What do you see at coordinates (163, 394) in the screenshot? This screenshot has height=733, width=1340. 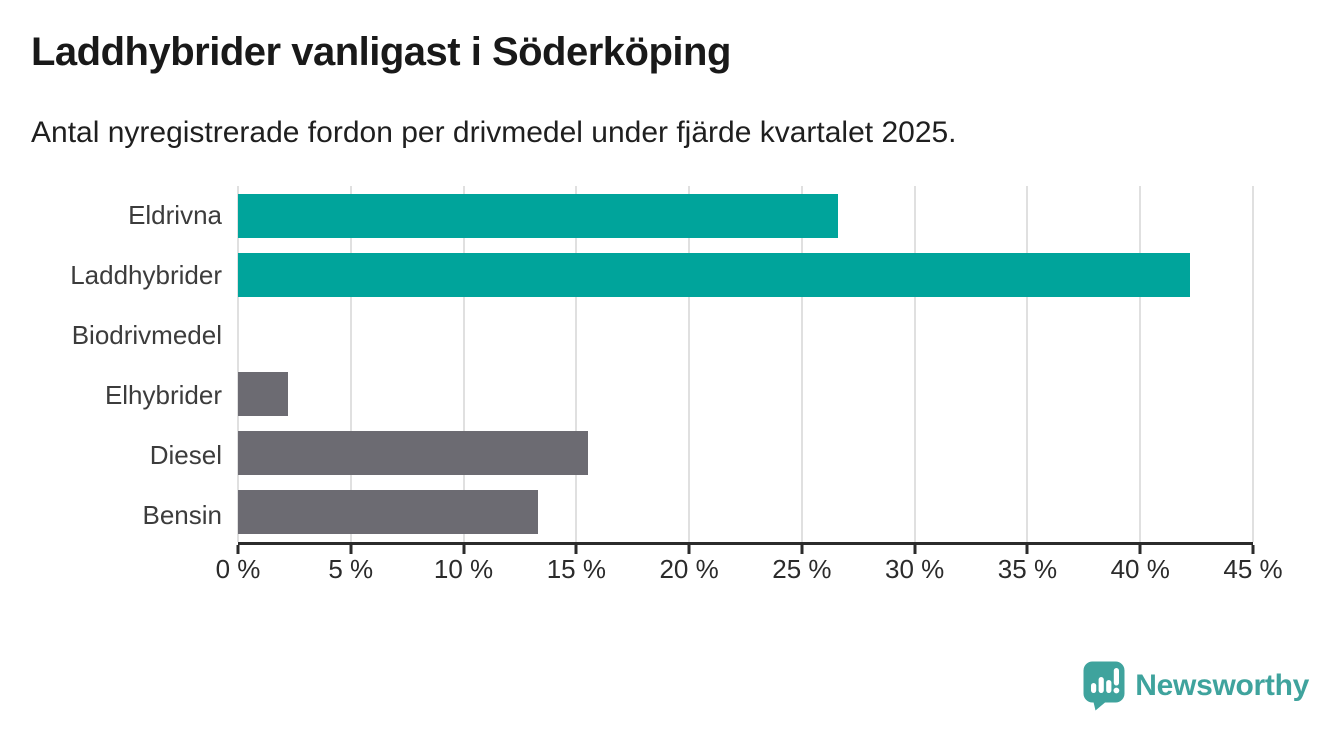 I see `category-label: Elhybrider` at bounding box center [163, 394].